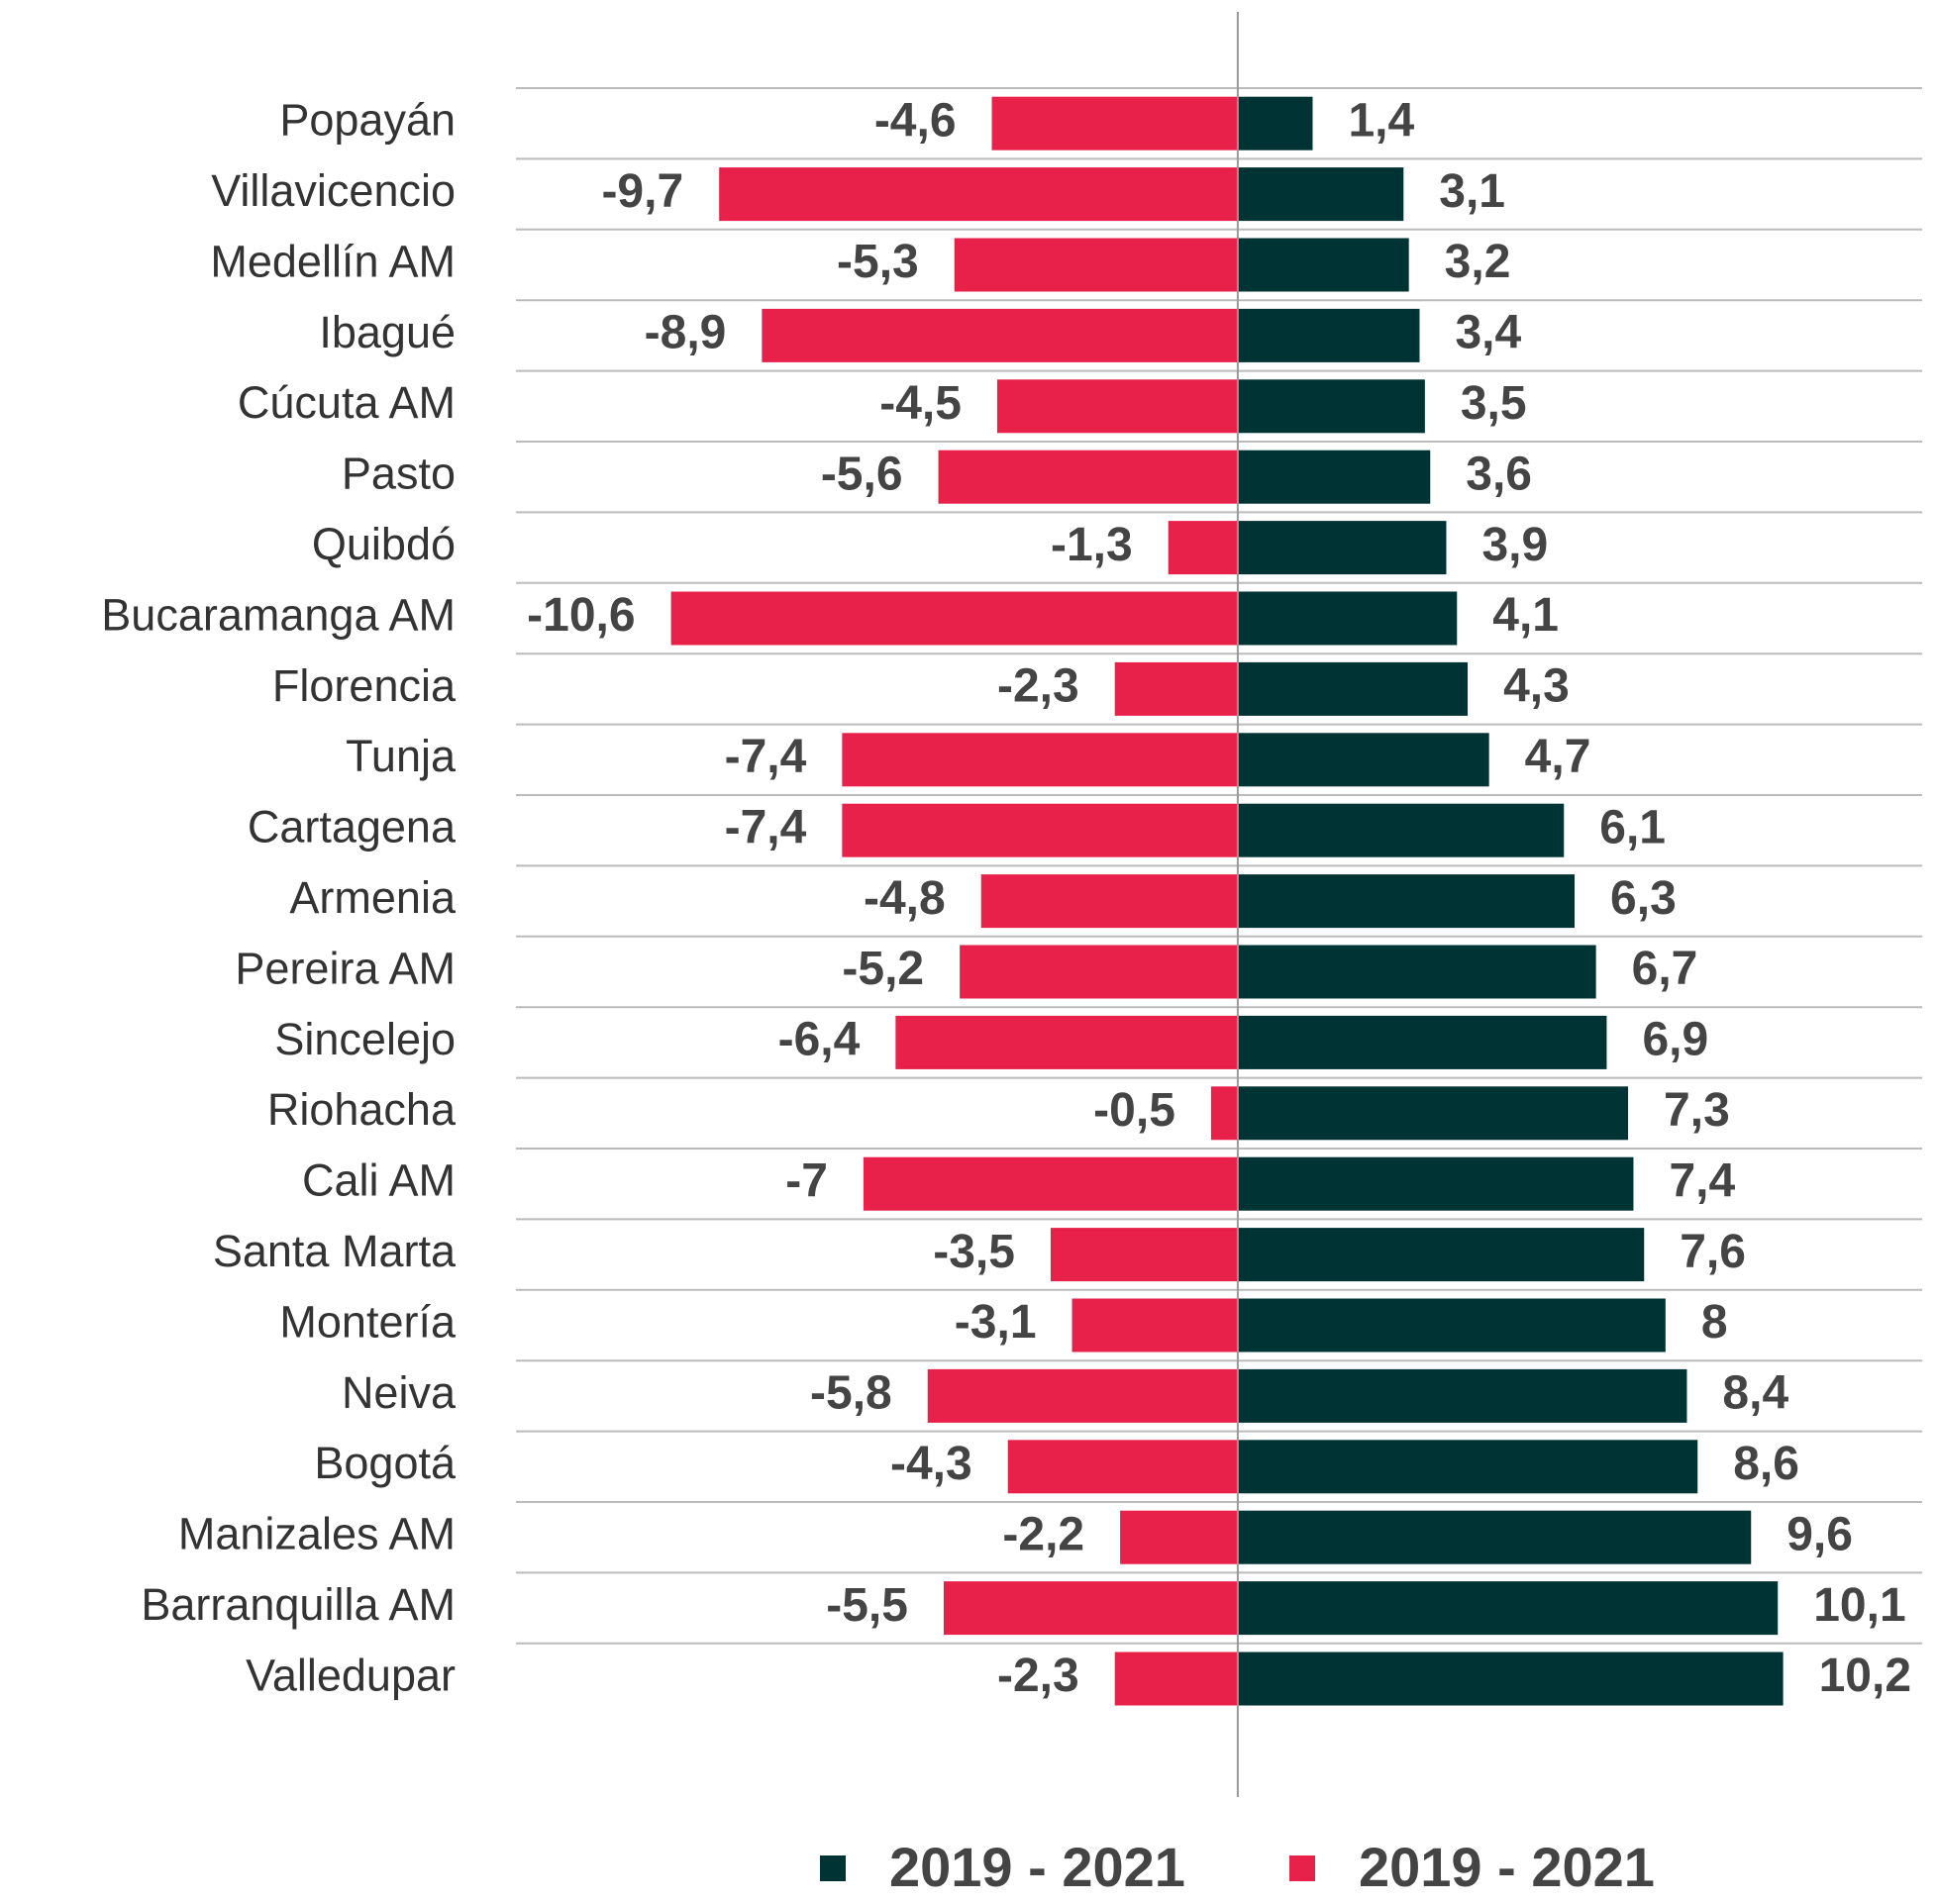 The image size is (1938, 1904). What do you see at coordinates (1632, 827) in the screenshot?
I see `value-label: 6,1` at bounding box center [1632, 827].